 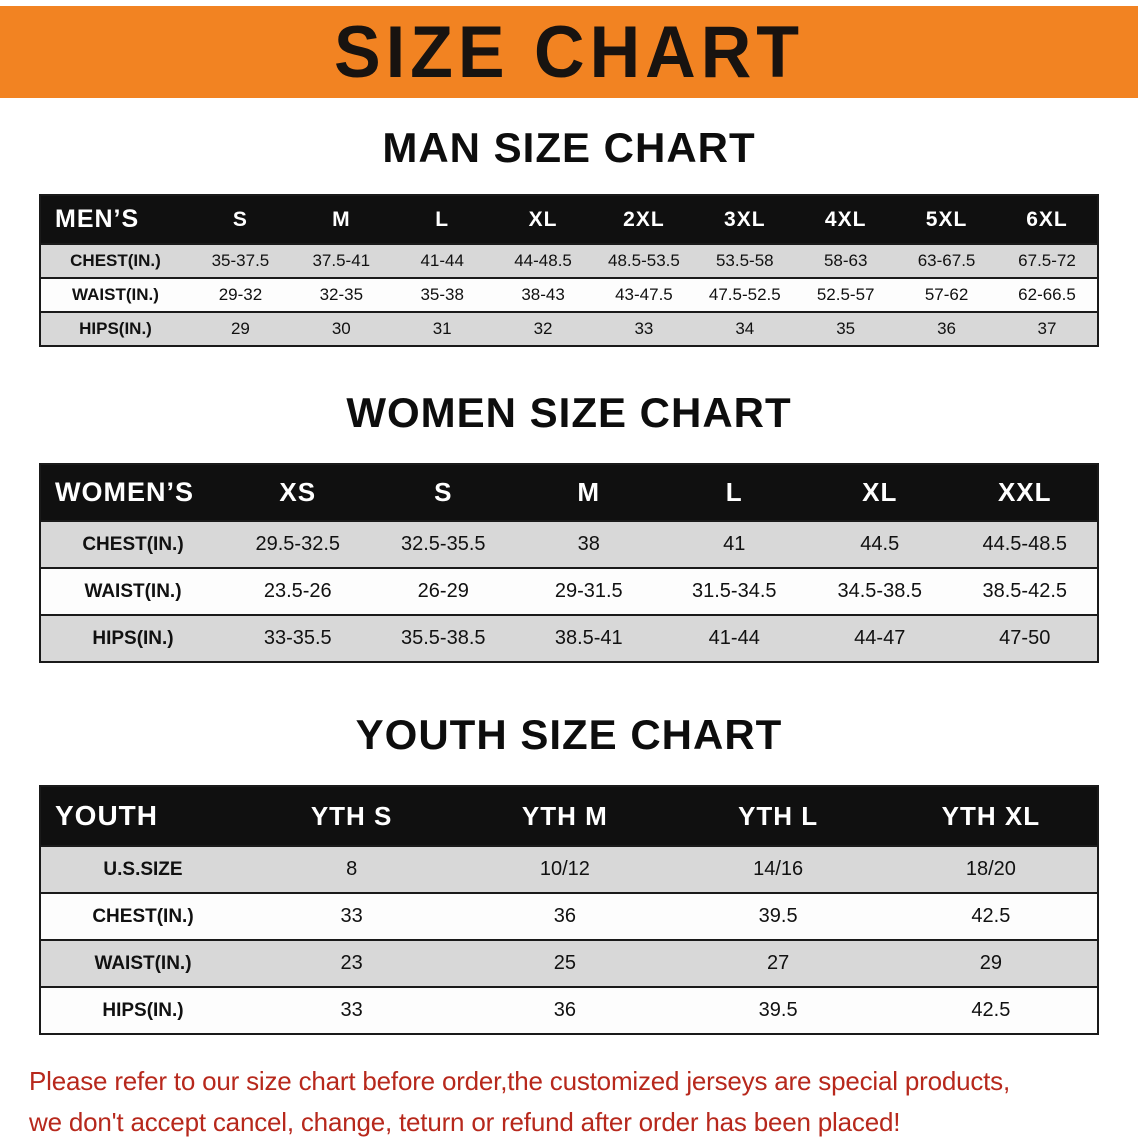 I want to click on measurement-value: 47.5-52.5, so click(x=744, y=295).